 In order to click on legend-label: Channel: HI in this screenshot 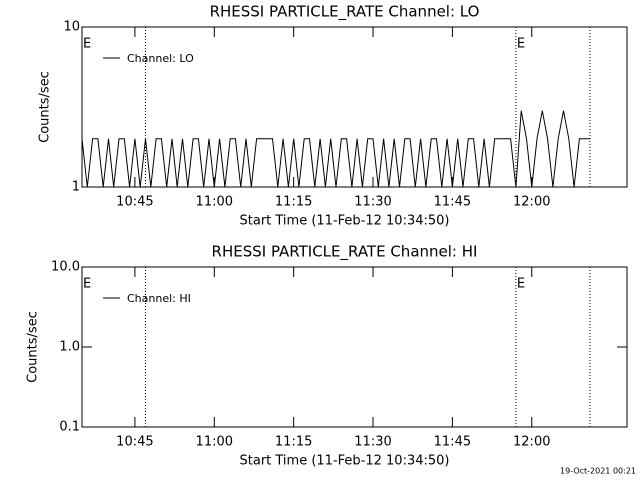, I will do `click(159, 298)`.